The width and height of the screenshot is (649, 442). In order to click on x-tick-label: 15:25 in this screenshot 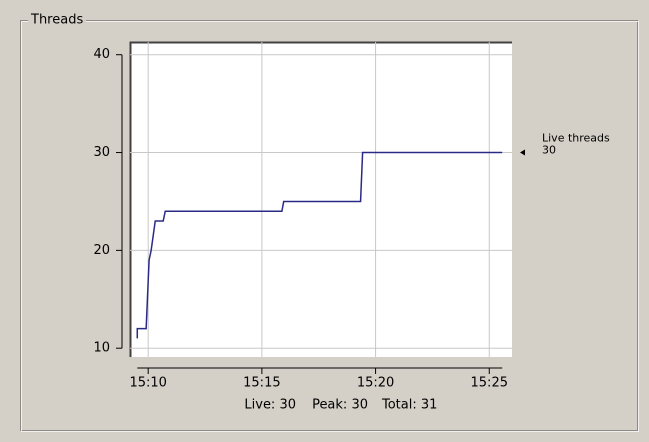, I will do `click(489, 383)`.